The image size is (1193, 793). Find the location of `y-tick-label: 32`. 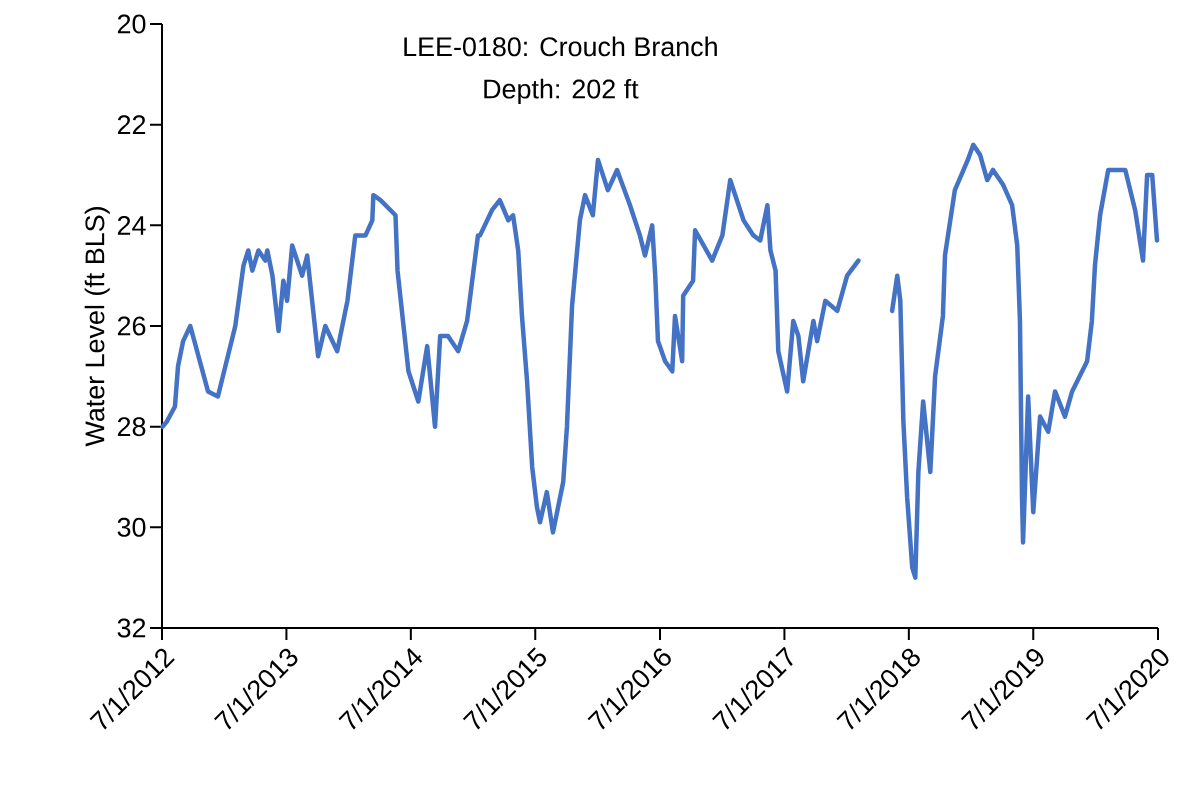

y-tick-label: 32 is located at coordinates (131, 628).